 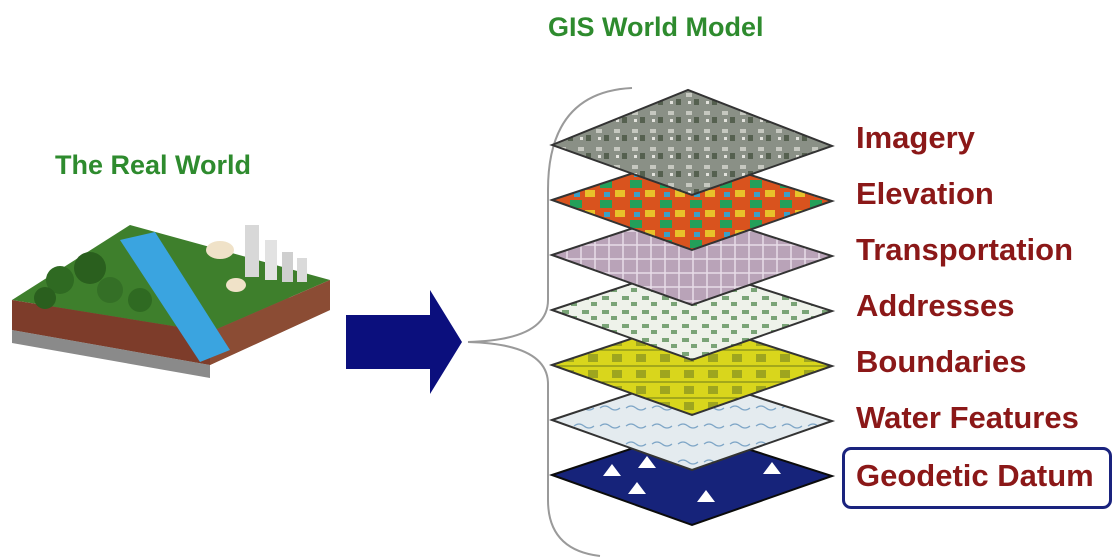 I want to click on layer-label-addresses: Addresses, so click(x=935, y=305).